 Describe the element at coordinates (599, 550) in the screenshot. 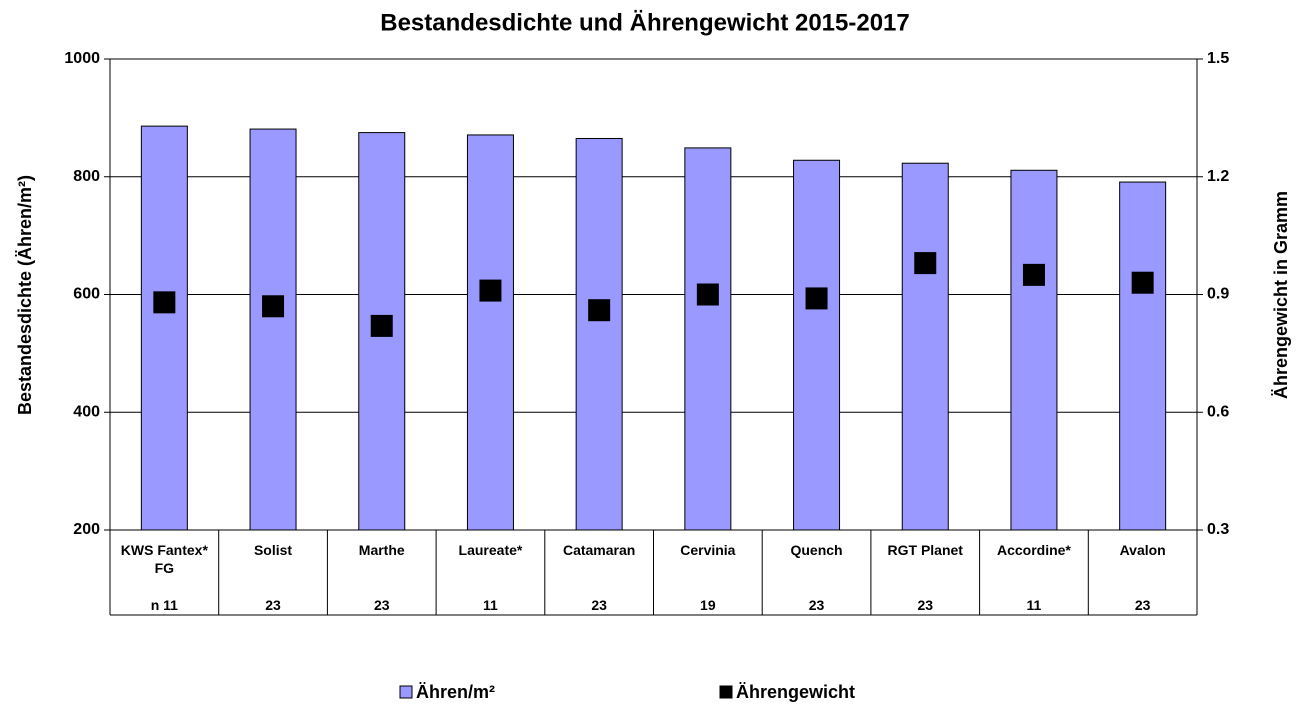

I see `x-tick-label: Catamaran` at that location.